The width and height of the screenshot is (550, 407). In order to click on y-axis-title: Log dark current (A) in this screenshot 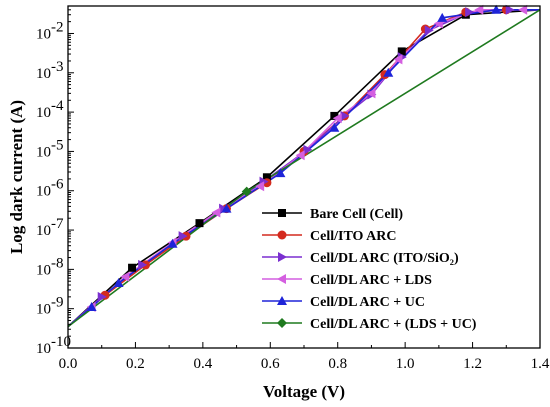, I will do `click(16, 177)`.